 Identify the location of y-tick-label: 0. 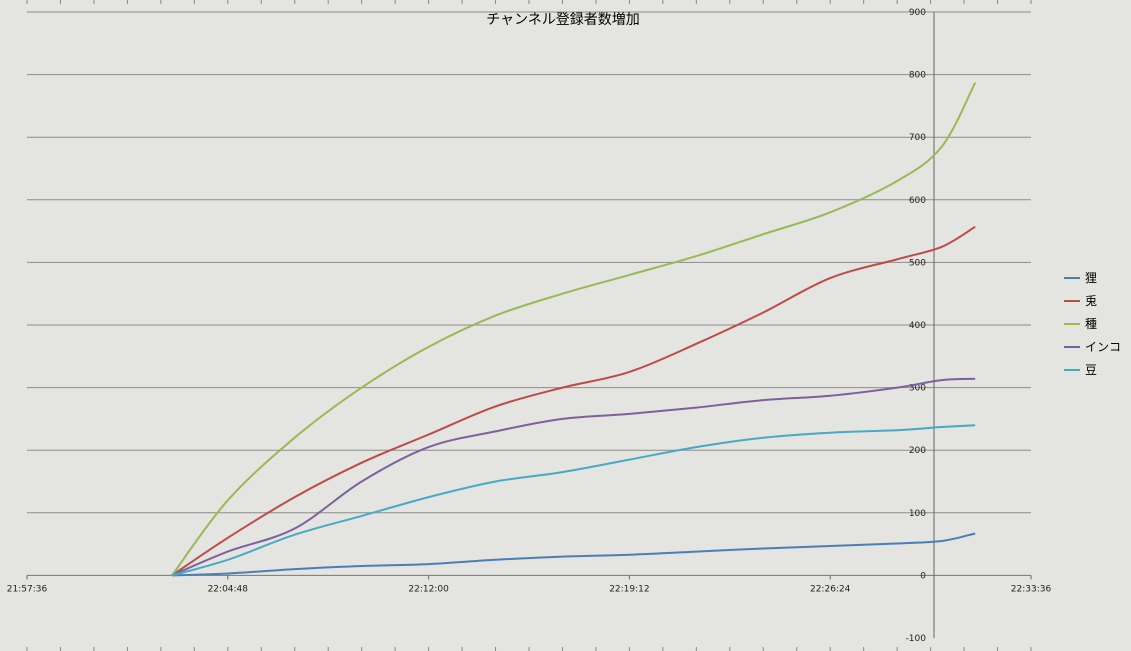
(923, 576).